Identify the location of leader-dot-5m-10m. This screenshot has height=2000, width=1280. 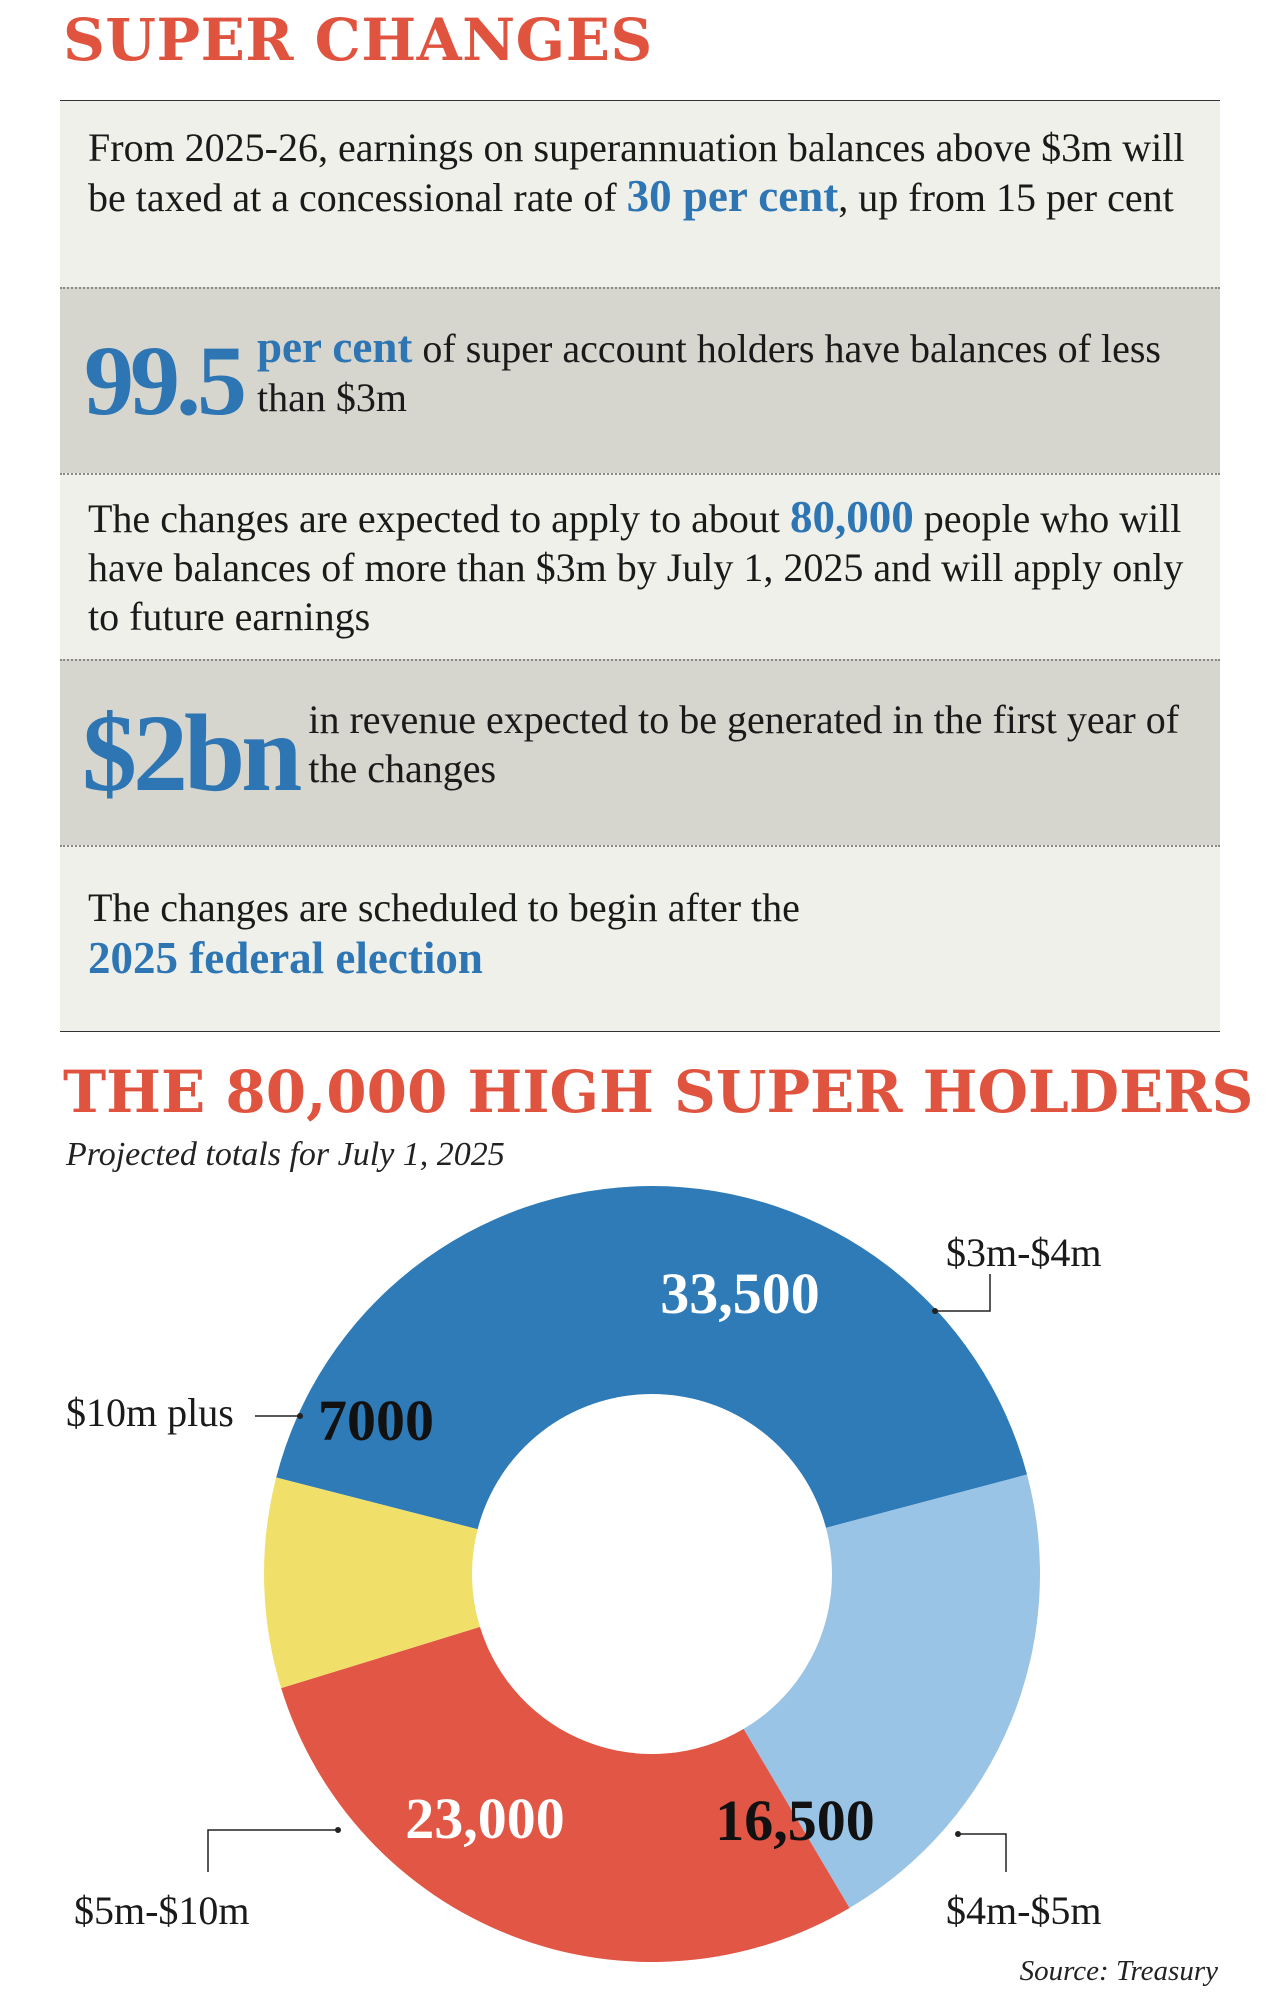
(338, 1830).